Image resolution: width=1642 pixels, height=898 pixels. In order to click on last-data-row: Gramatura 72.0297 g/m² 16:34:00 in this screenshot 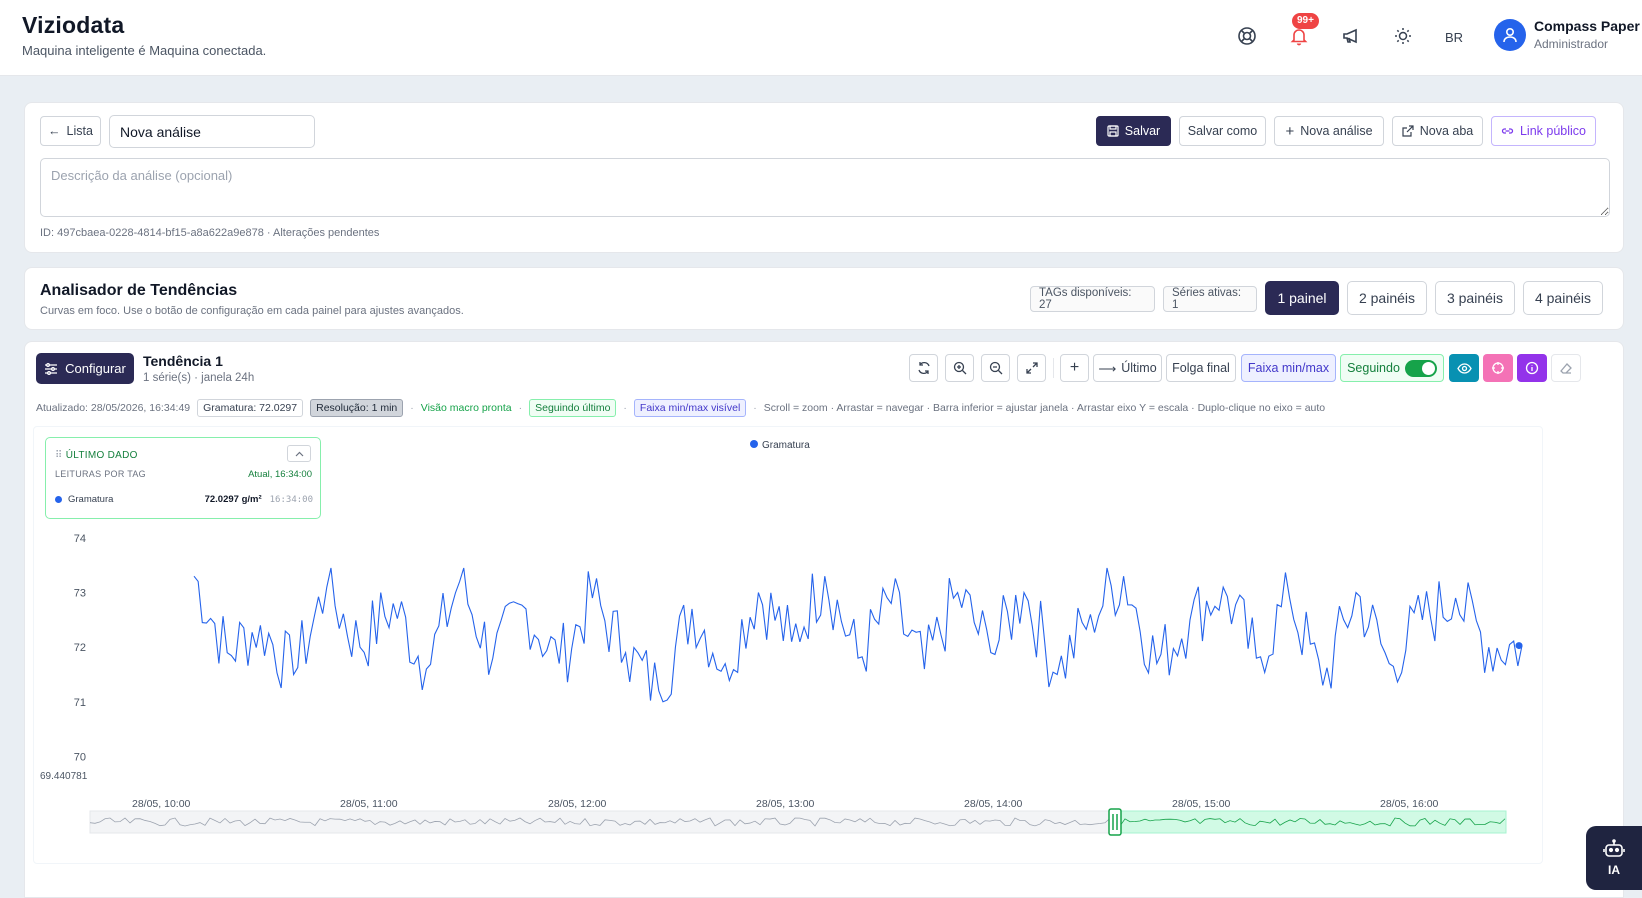, I will do `click(184, 499)`.